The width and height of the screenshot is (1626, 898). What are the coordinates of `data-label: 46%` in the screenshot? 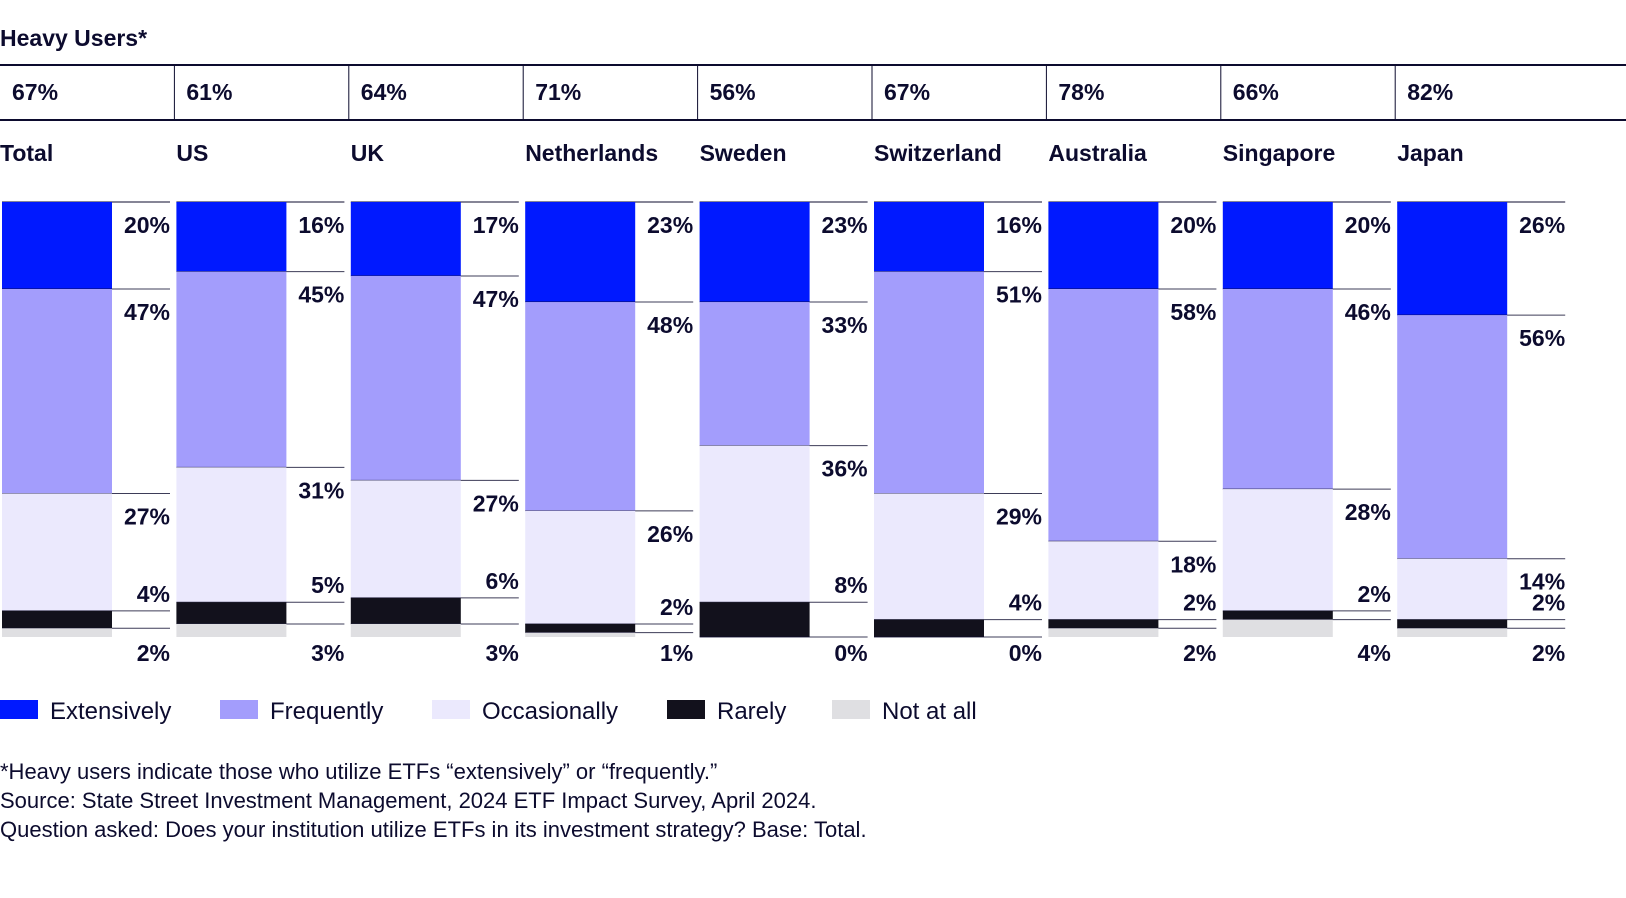 It's located at (1368, 312).